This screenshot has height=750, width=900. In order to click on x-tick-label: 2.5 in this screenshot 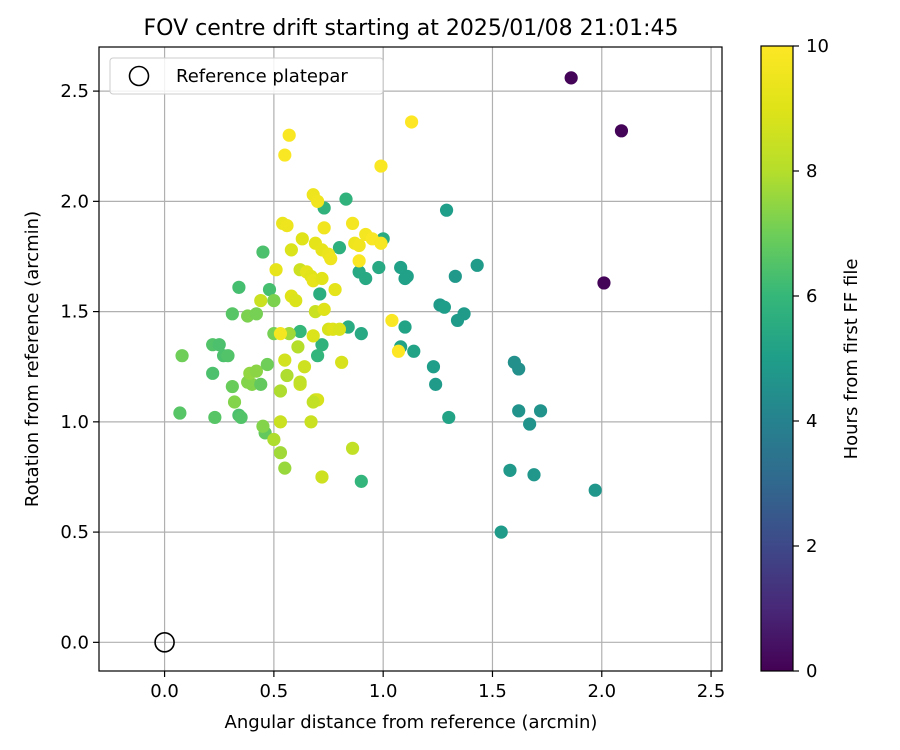, I will do `click(711, 691)`.